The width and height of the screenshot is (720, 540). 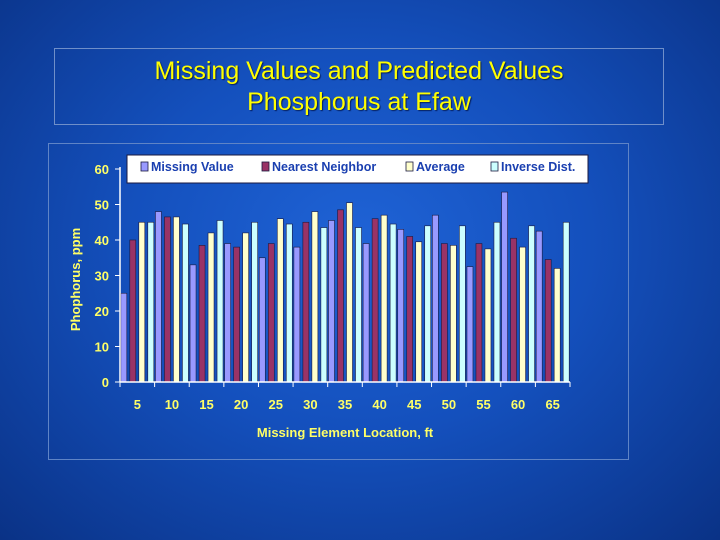 I want to click on x-tick-label: 5, so click(x=137, y=404).